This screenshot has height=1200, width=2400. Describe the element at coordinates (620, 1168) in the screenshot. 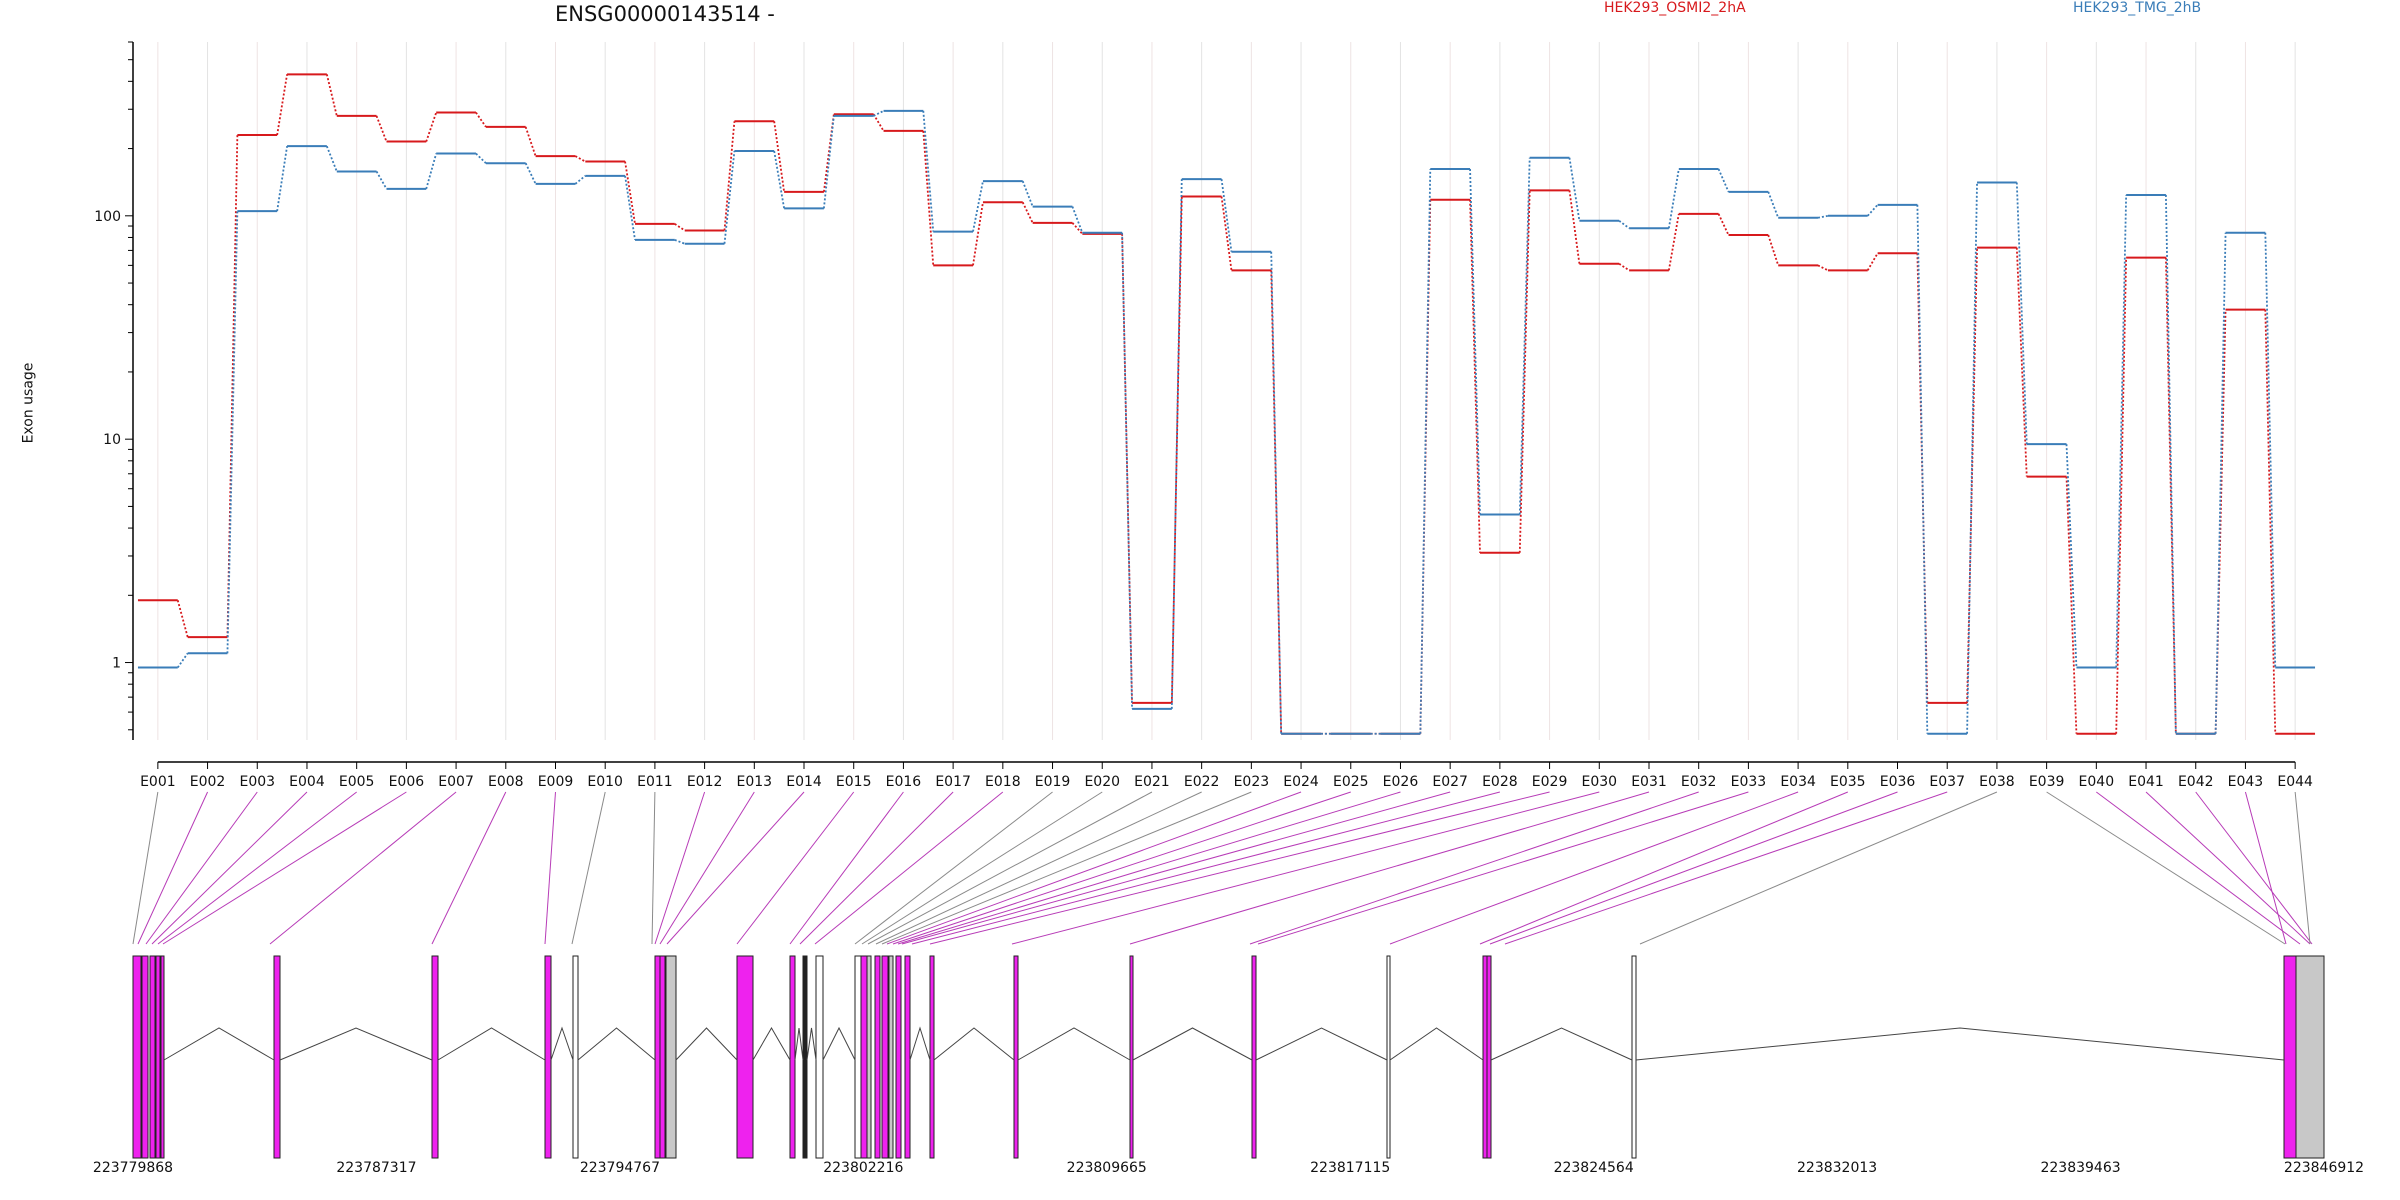

I see `coordinate-label: 223794767` at that location.